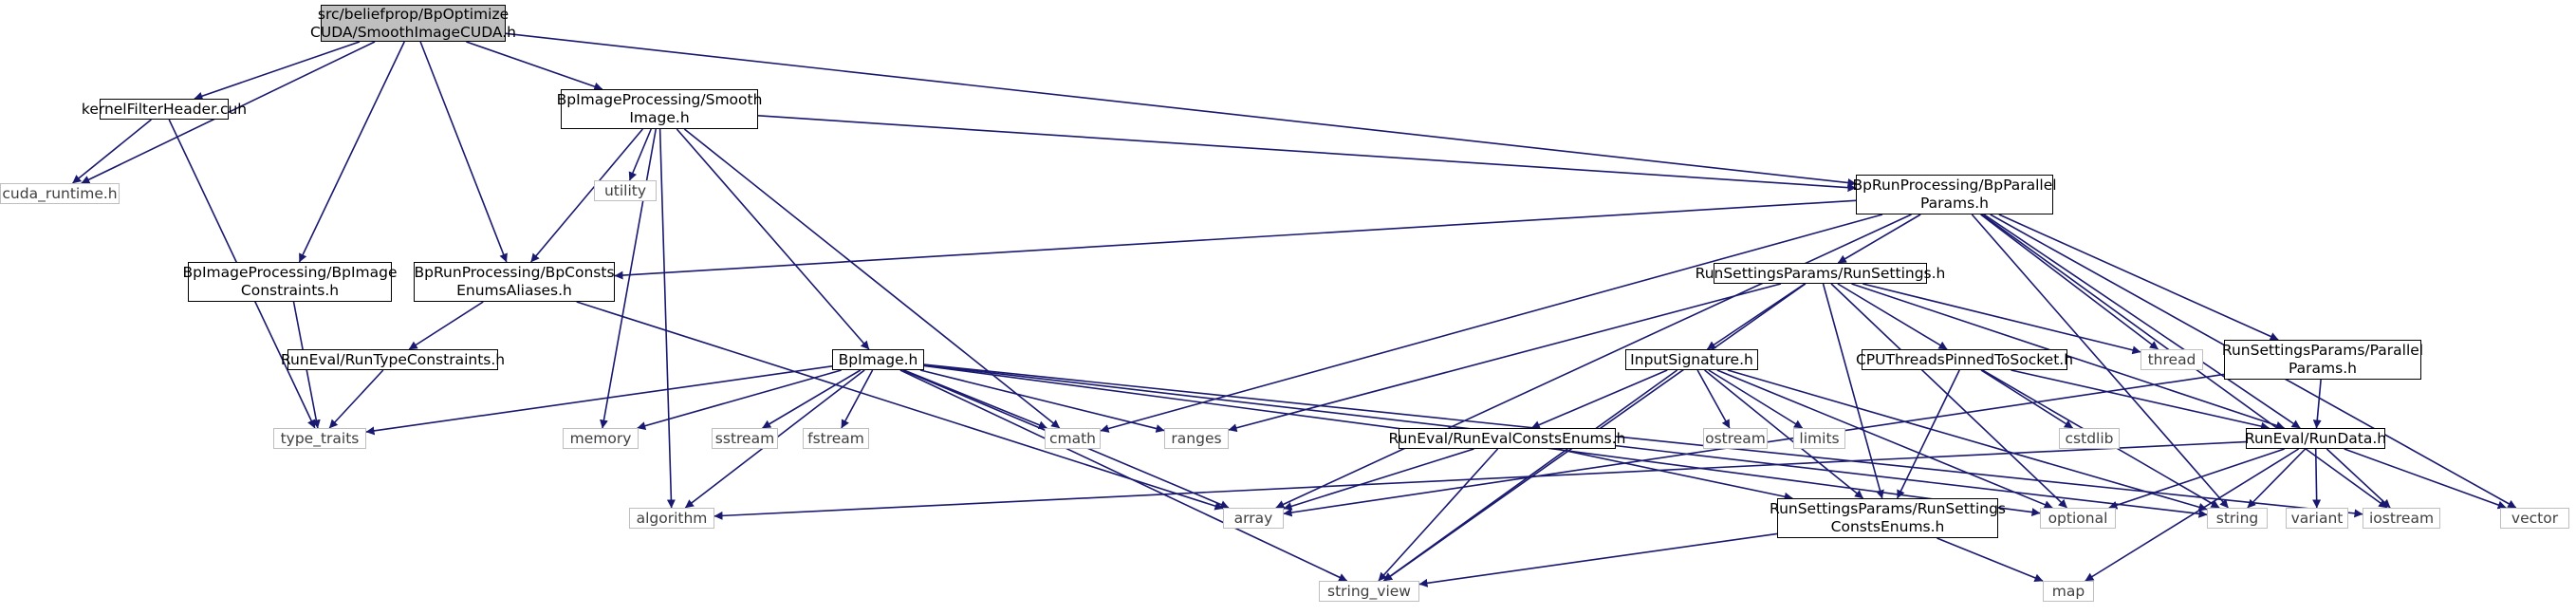  I want to click on node-label: iostream, so click(2401, 518).